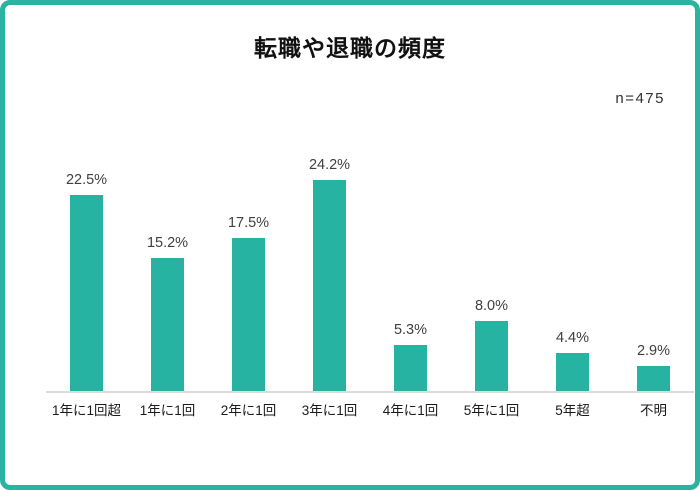  I want to click on bar-value-label: 5.3%, so click(410, 330).